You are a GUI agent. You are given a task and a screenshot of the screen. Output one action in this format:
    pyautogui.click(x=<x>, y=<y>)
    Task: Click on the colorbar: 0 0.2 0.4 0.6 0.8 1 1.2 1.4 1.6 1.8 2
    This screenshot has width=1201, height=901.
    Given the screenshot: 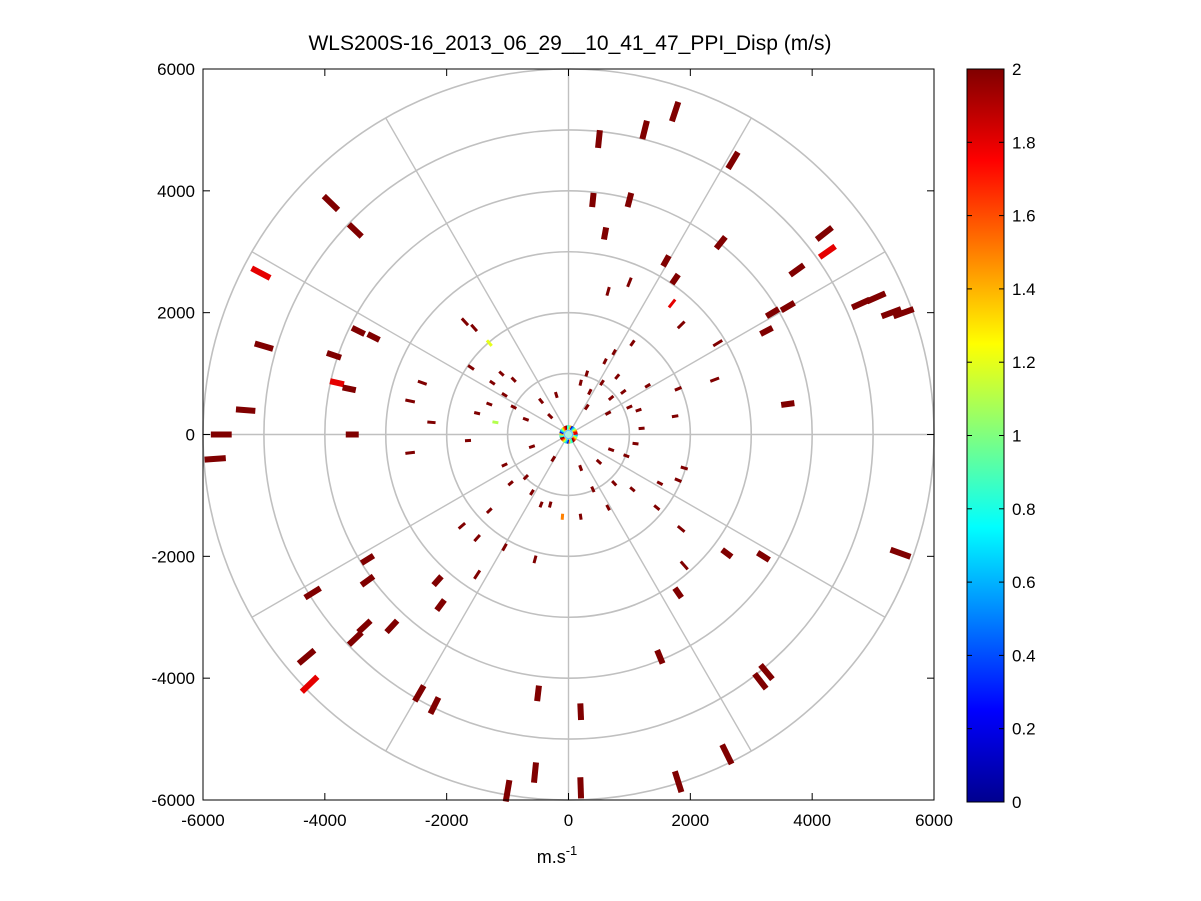 What is the action you would take?
    pyautogui.click(x=1001, y=436)
    